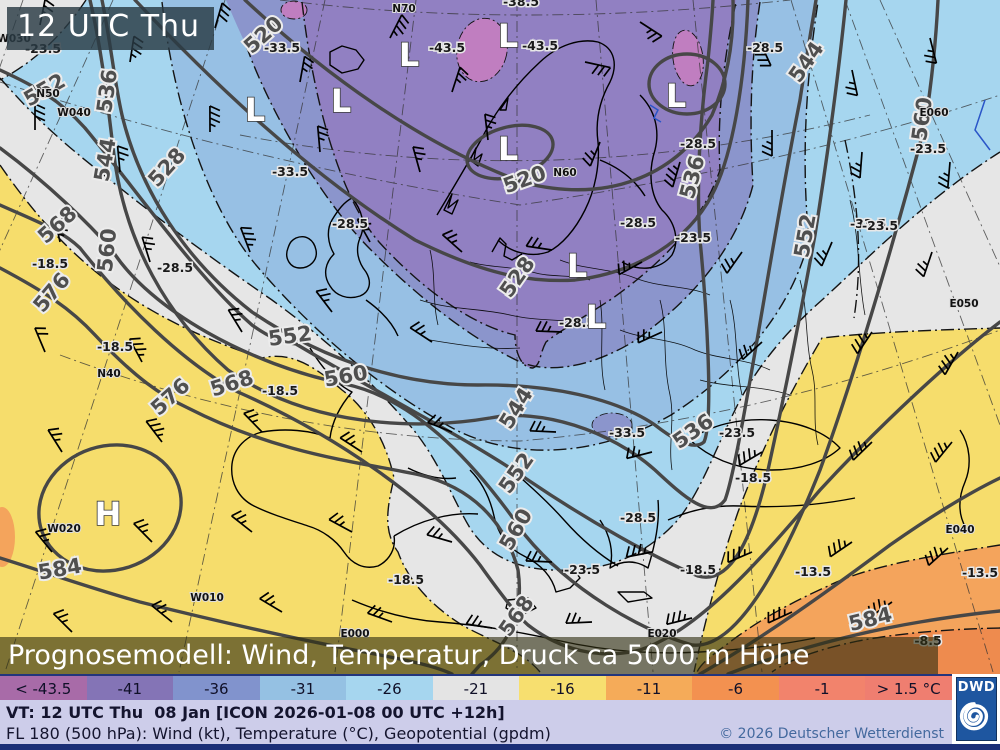  What do you see at coordinates (974, 716) in the screenshot?
I see `dwd-spiral-icon` at bounding box center [974, 716].